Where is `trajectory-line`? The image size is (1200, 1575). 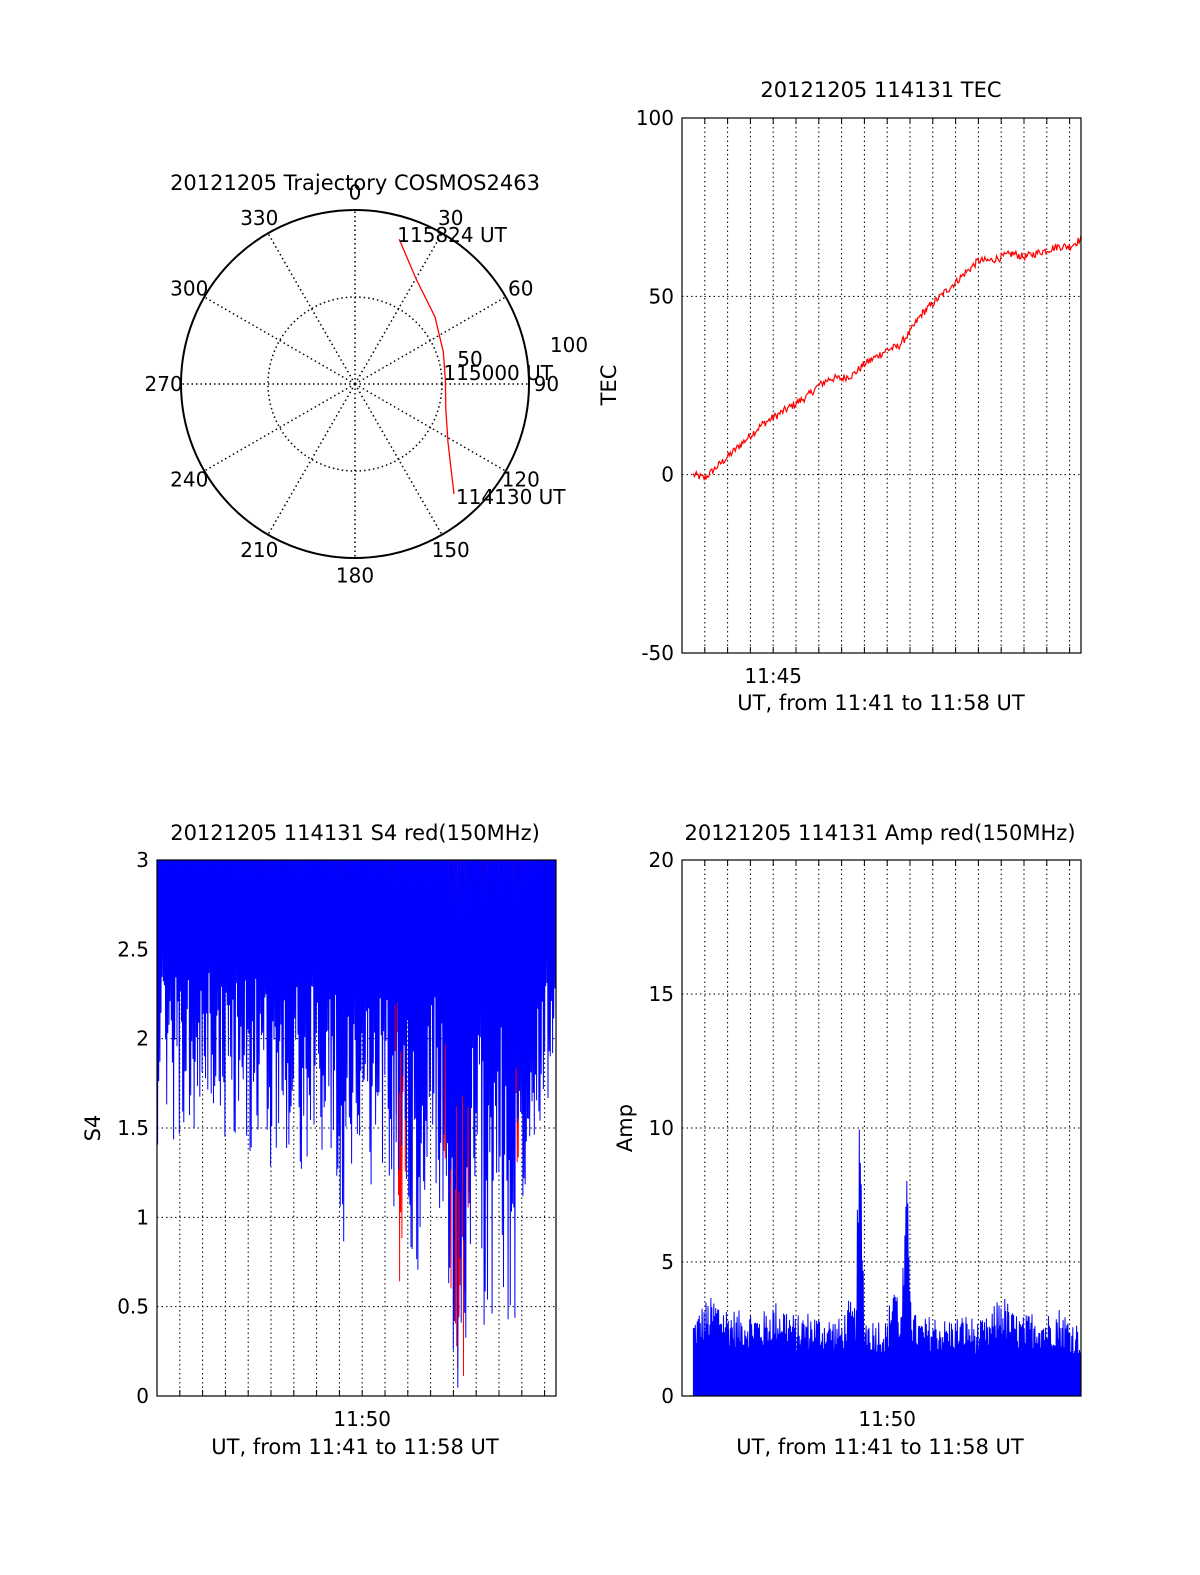
trajectory-line is located at coordinates (426, 366).